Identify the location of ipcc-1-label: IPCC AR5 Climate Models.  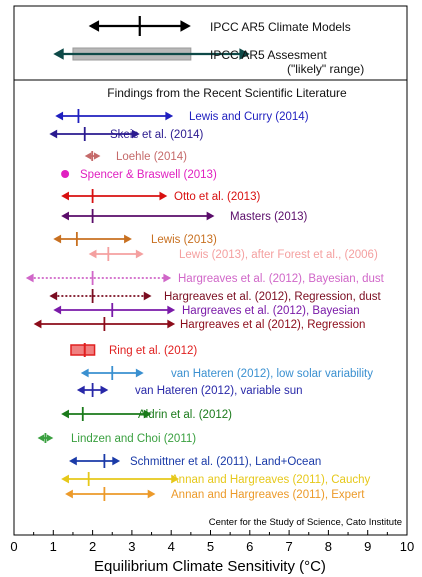
(280, 27).